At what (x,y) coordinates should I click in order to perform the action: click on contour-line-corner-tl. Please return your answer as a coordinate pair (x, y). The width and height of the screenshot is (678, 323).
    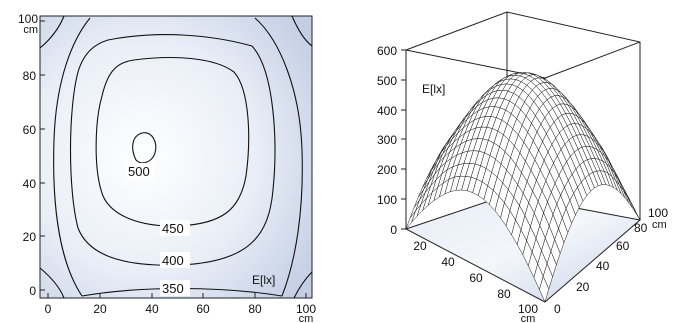
    Looking at the image, I should click on (52, 32).